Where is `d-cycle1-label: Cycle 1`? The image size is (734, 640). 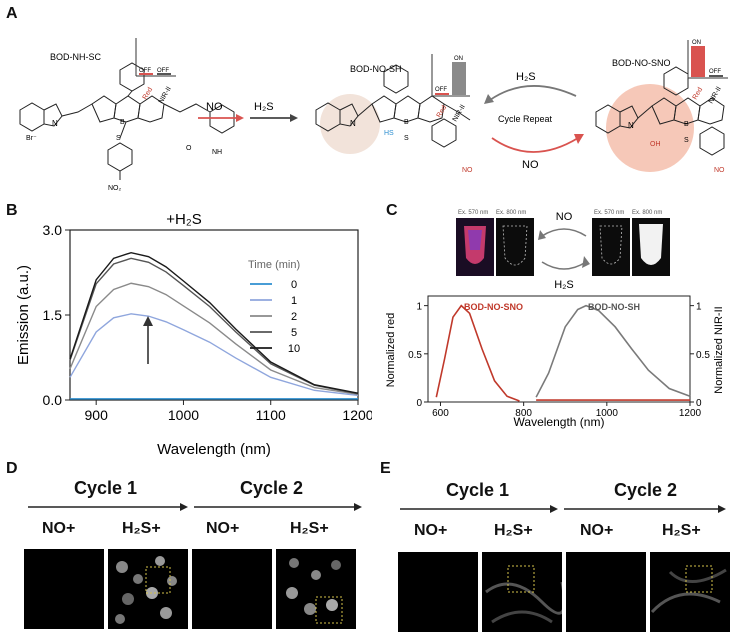 d-cycle1-label: Cycle 1 is located at coordinates (106, 488).